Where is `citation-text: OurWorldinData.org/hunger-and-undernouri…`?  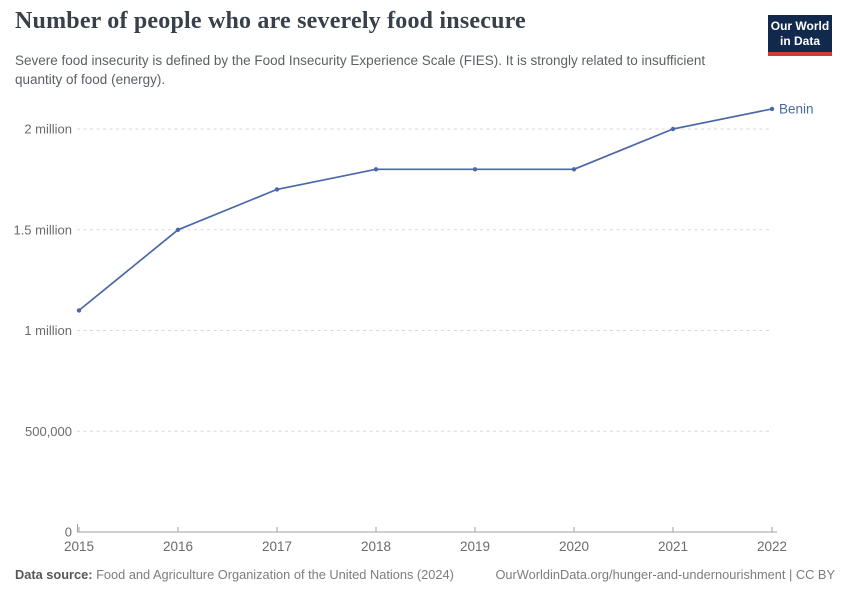
citation-text: OurWorldinData.org/hunger-and-undernouri… is located at coordinates (665, 574).